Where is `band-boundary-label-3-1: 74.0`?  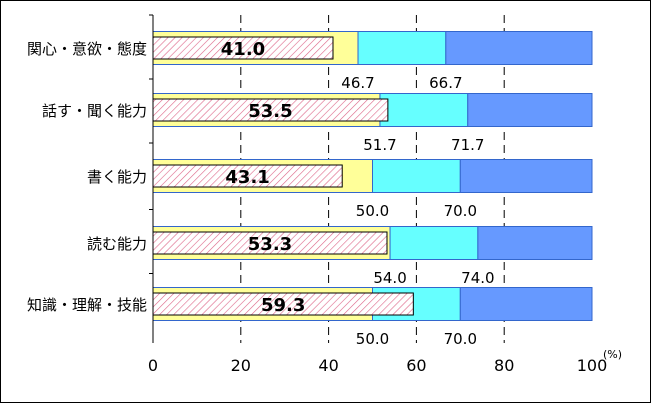
band-boundary-label-3-1: 74.0 is located at coordinates (477, 278).